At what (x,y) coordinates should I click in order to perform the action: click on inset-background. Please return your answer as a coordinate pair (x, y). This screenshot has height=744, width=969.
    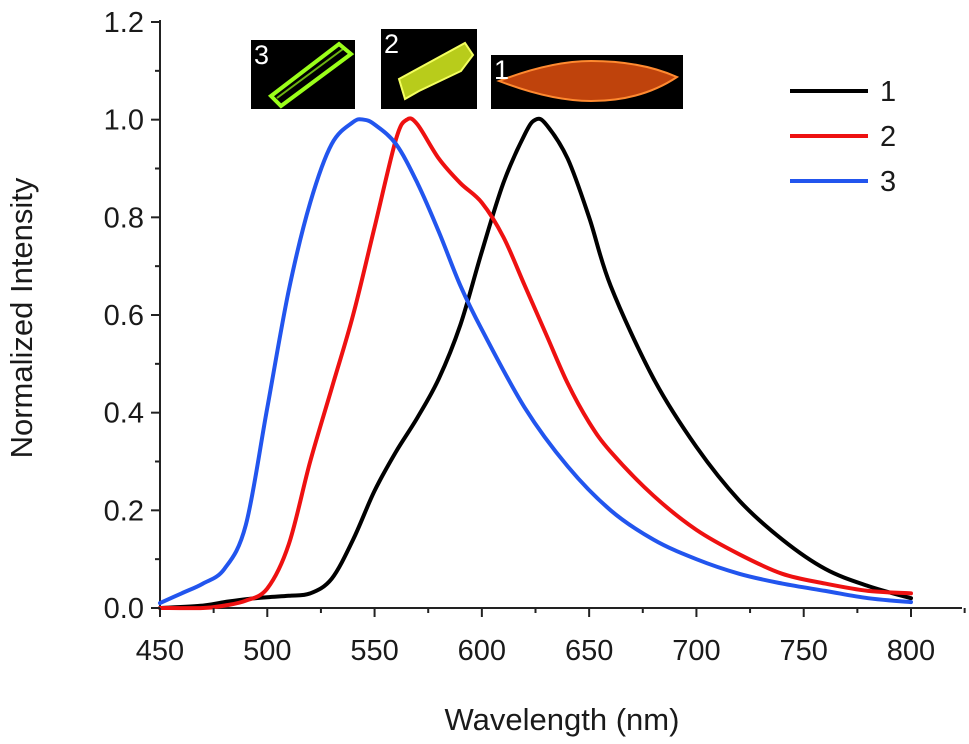
    Looking at the image, I should click on (303, 74).